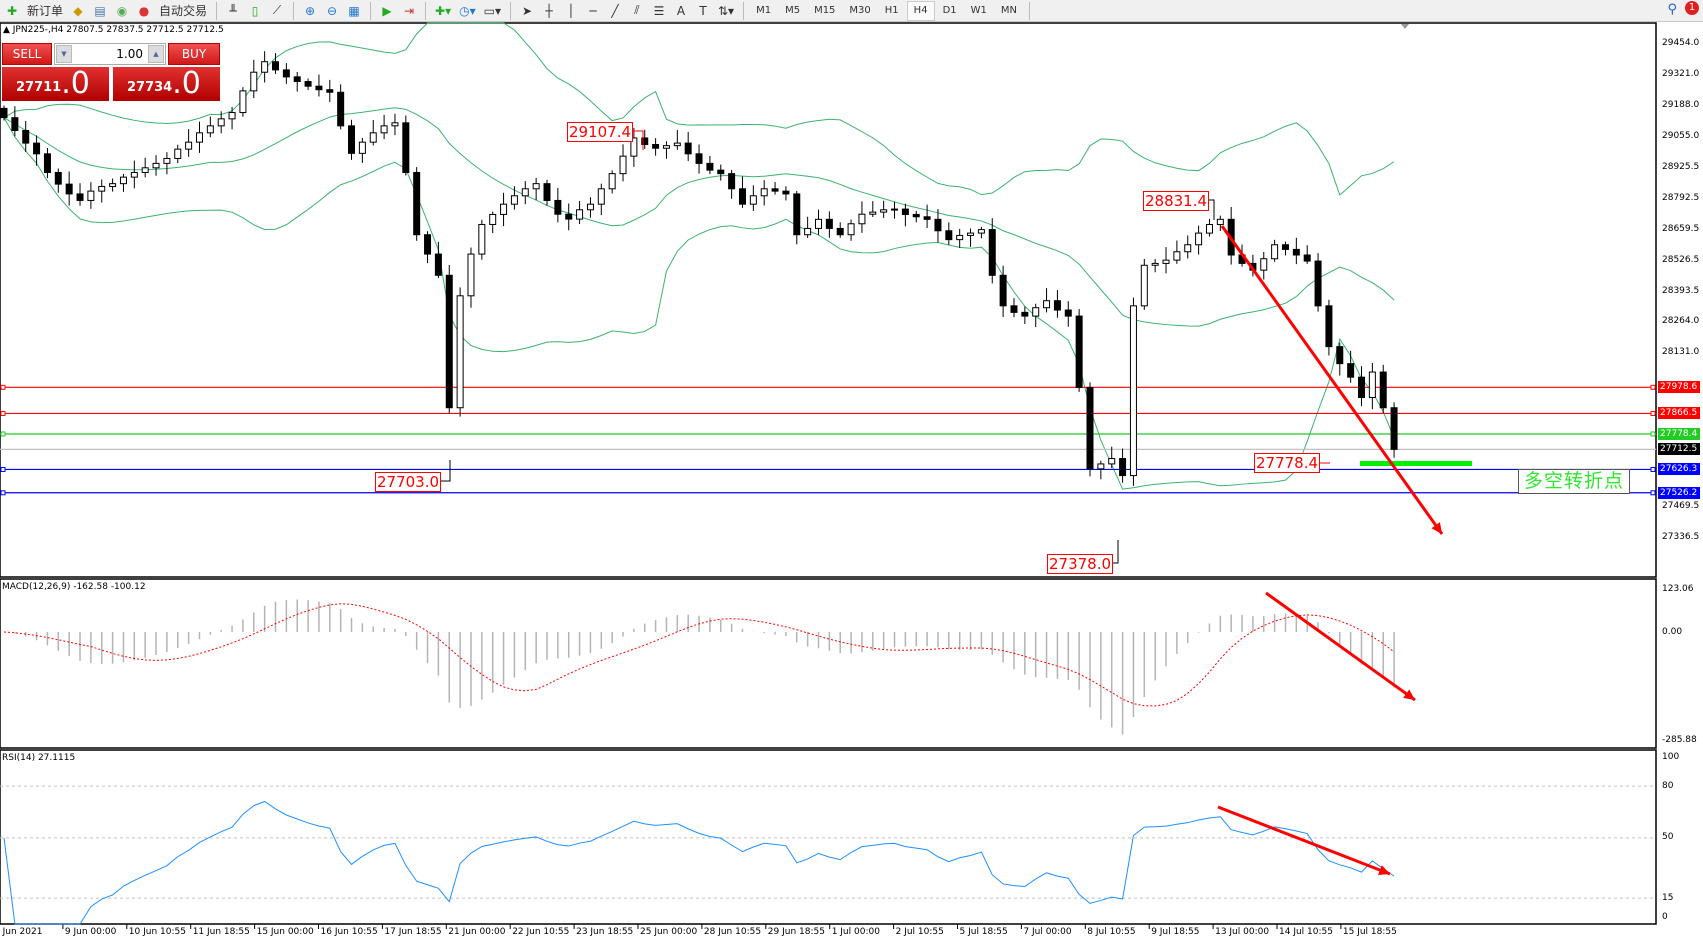  What do you see at coordinates (100, 10) in the screenshot?
I see `strategy-tester-icon: ▤` at bounding box center [100, 10].